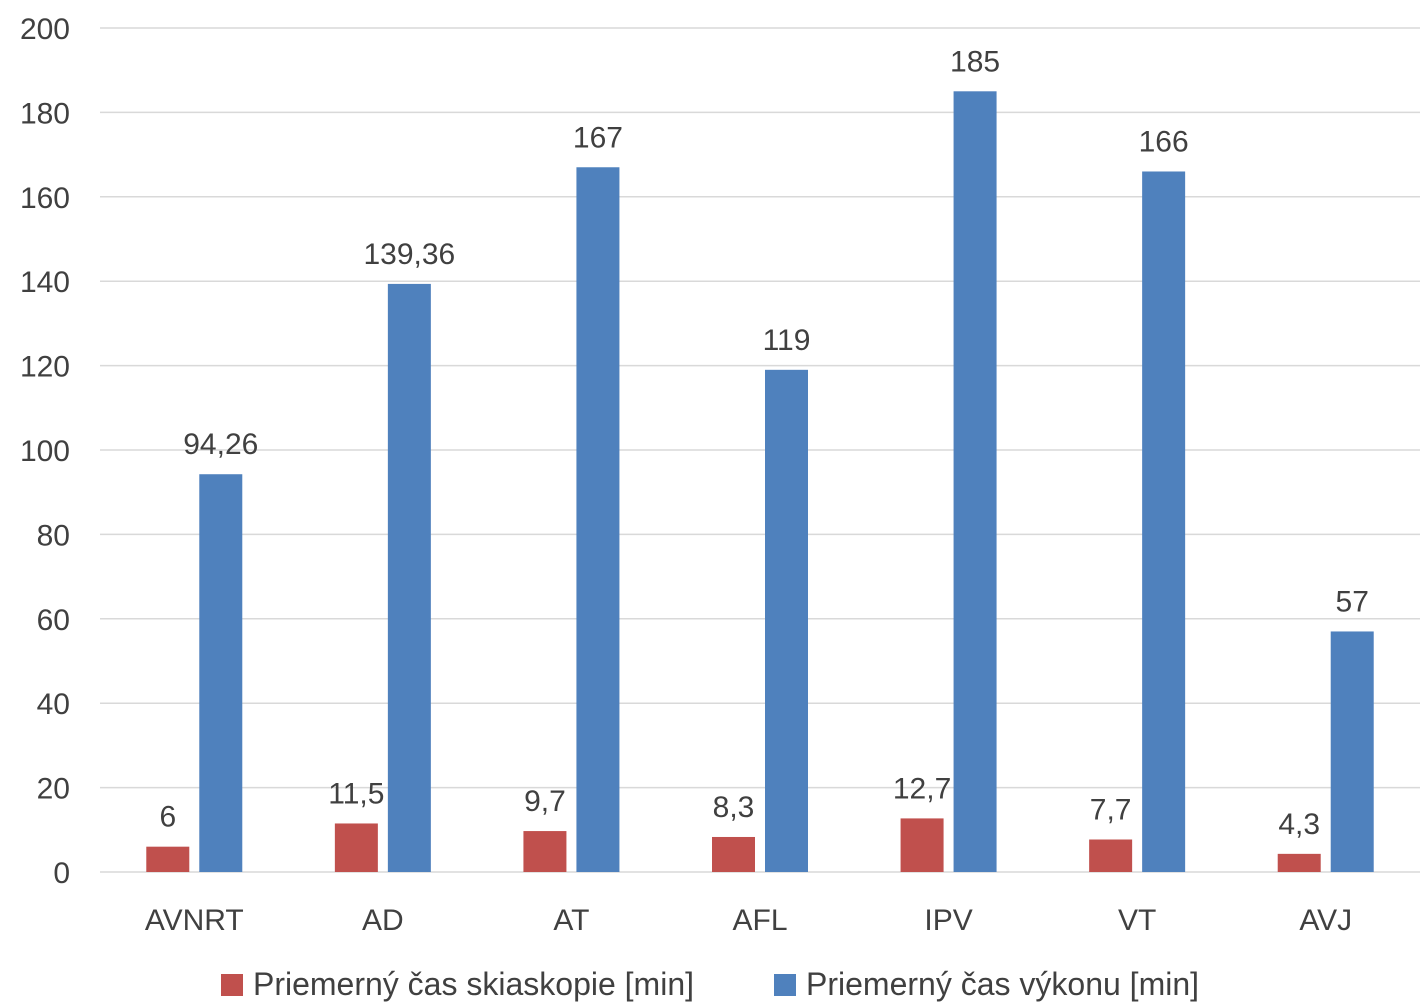 The height and width of the screenshot is (1006, 1420). What do you see at coordinates (383, 920) in the screenshot?
I see `x-category-label-ad: AD` at bounding box center [383, 920].